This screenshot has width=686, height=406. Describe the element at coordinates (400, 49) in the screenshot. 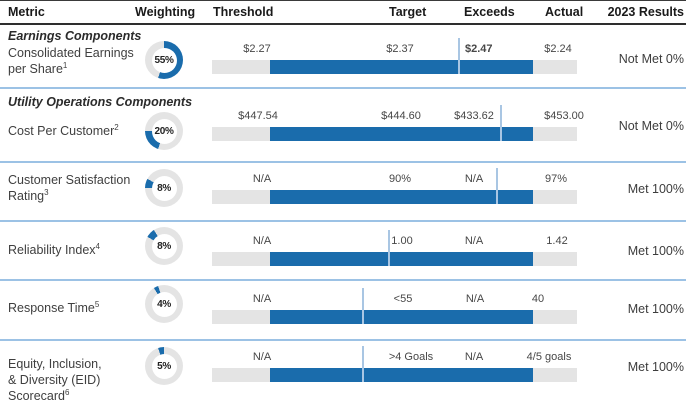

I see `target-value-label: $2.37` at that location.